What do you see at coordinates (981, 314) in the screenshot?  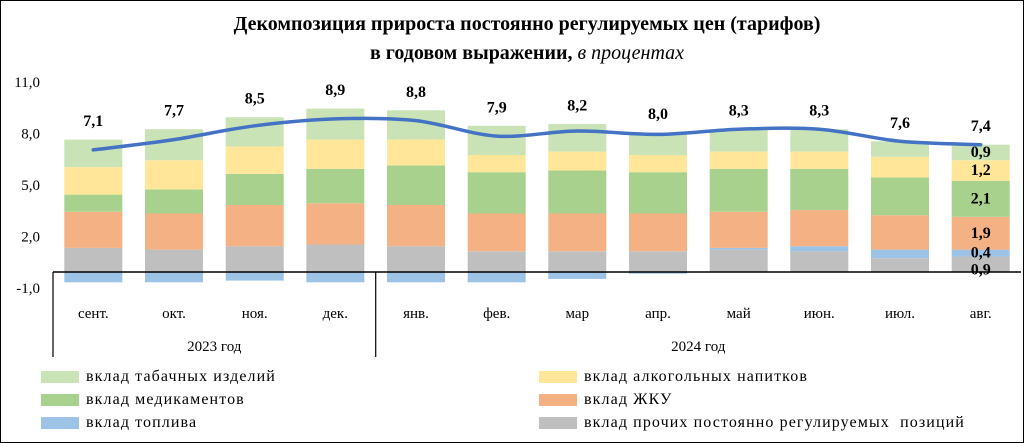 I see `x-tick-label: авг.` at bounding box center [981, 314].